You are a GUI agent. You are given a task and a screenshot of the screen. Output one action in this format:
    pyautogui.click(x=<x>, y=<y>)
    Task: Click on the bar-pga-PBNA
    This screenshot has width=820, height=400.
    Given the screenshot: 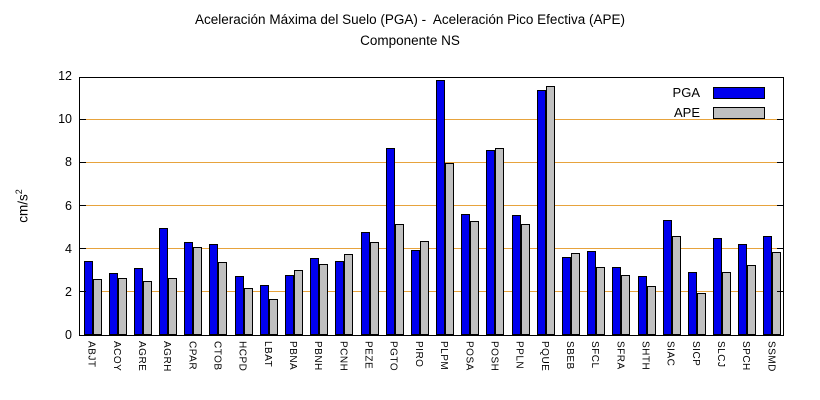 What is the action you would take?
    pyautogui.click(x=290, y=305)
    